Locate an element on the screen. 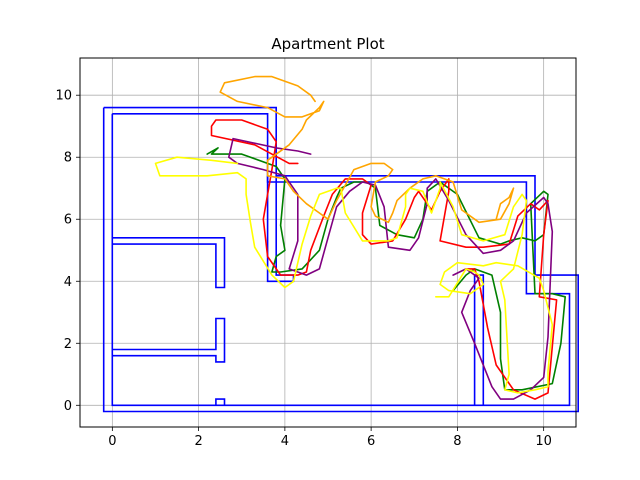 The height and width of the screenshot is (480, 640). y-tick-label-4: 8 is located at coordinates (68, 158).